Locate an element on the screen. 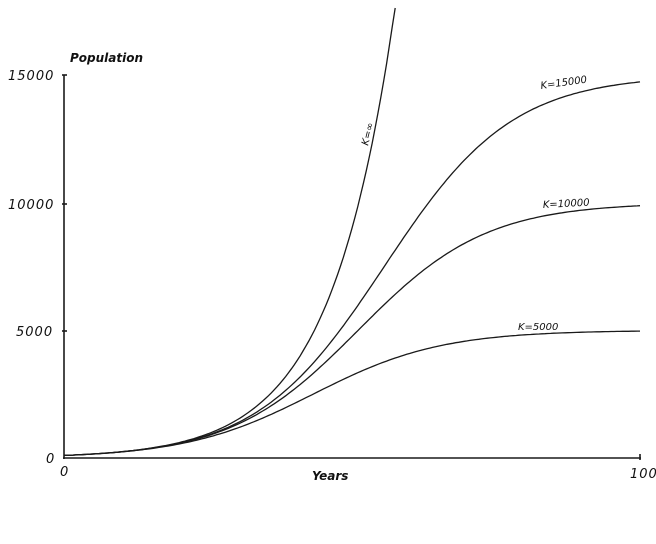  x-axis-title: Years is located at coordinates (330, 476).